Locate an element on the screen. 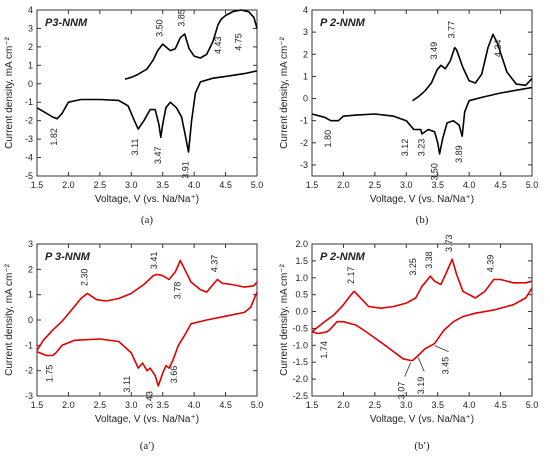 This screenshot has height=460, width=550. peak-label: 4.37 is located at coordinates (214, 264).